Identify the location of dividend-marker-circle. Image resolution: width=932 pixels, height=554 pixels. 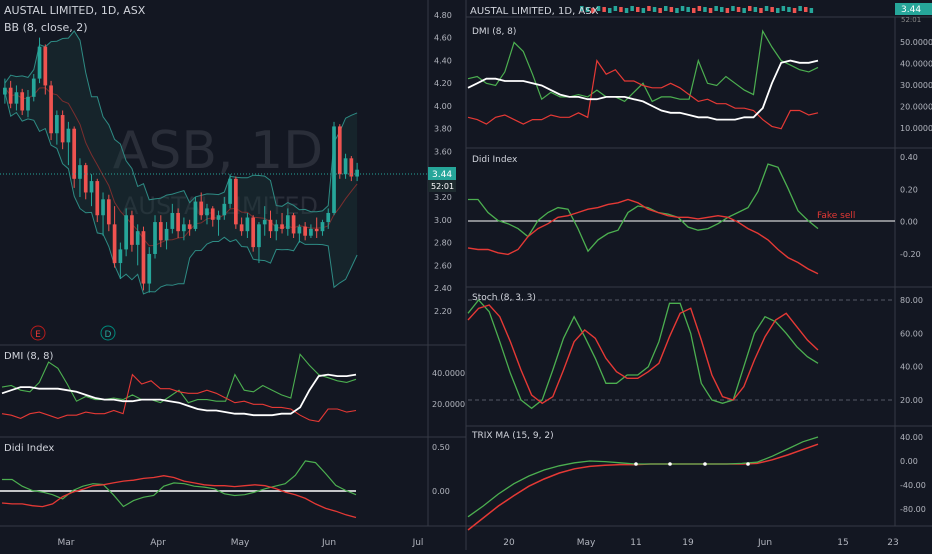
(108, 333).